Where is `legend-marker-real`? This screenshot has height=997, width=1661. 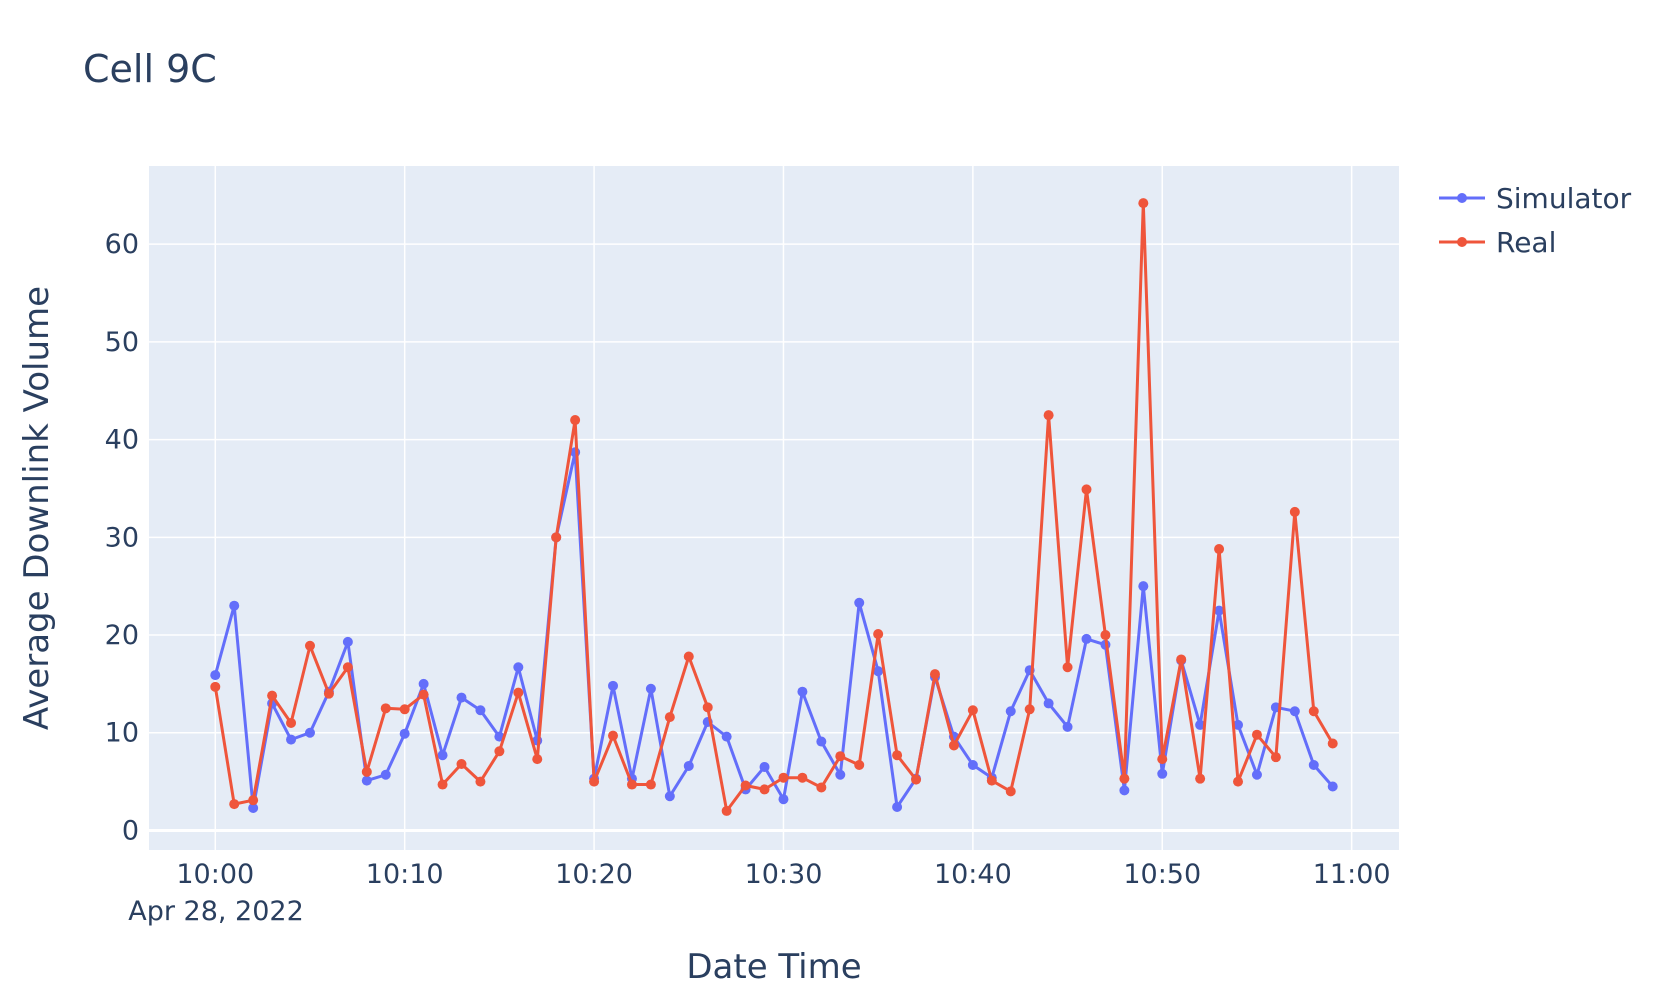 legend-marker-real is located at coordinates (1462, 242).